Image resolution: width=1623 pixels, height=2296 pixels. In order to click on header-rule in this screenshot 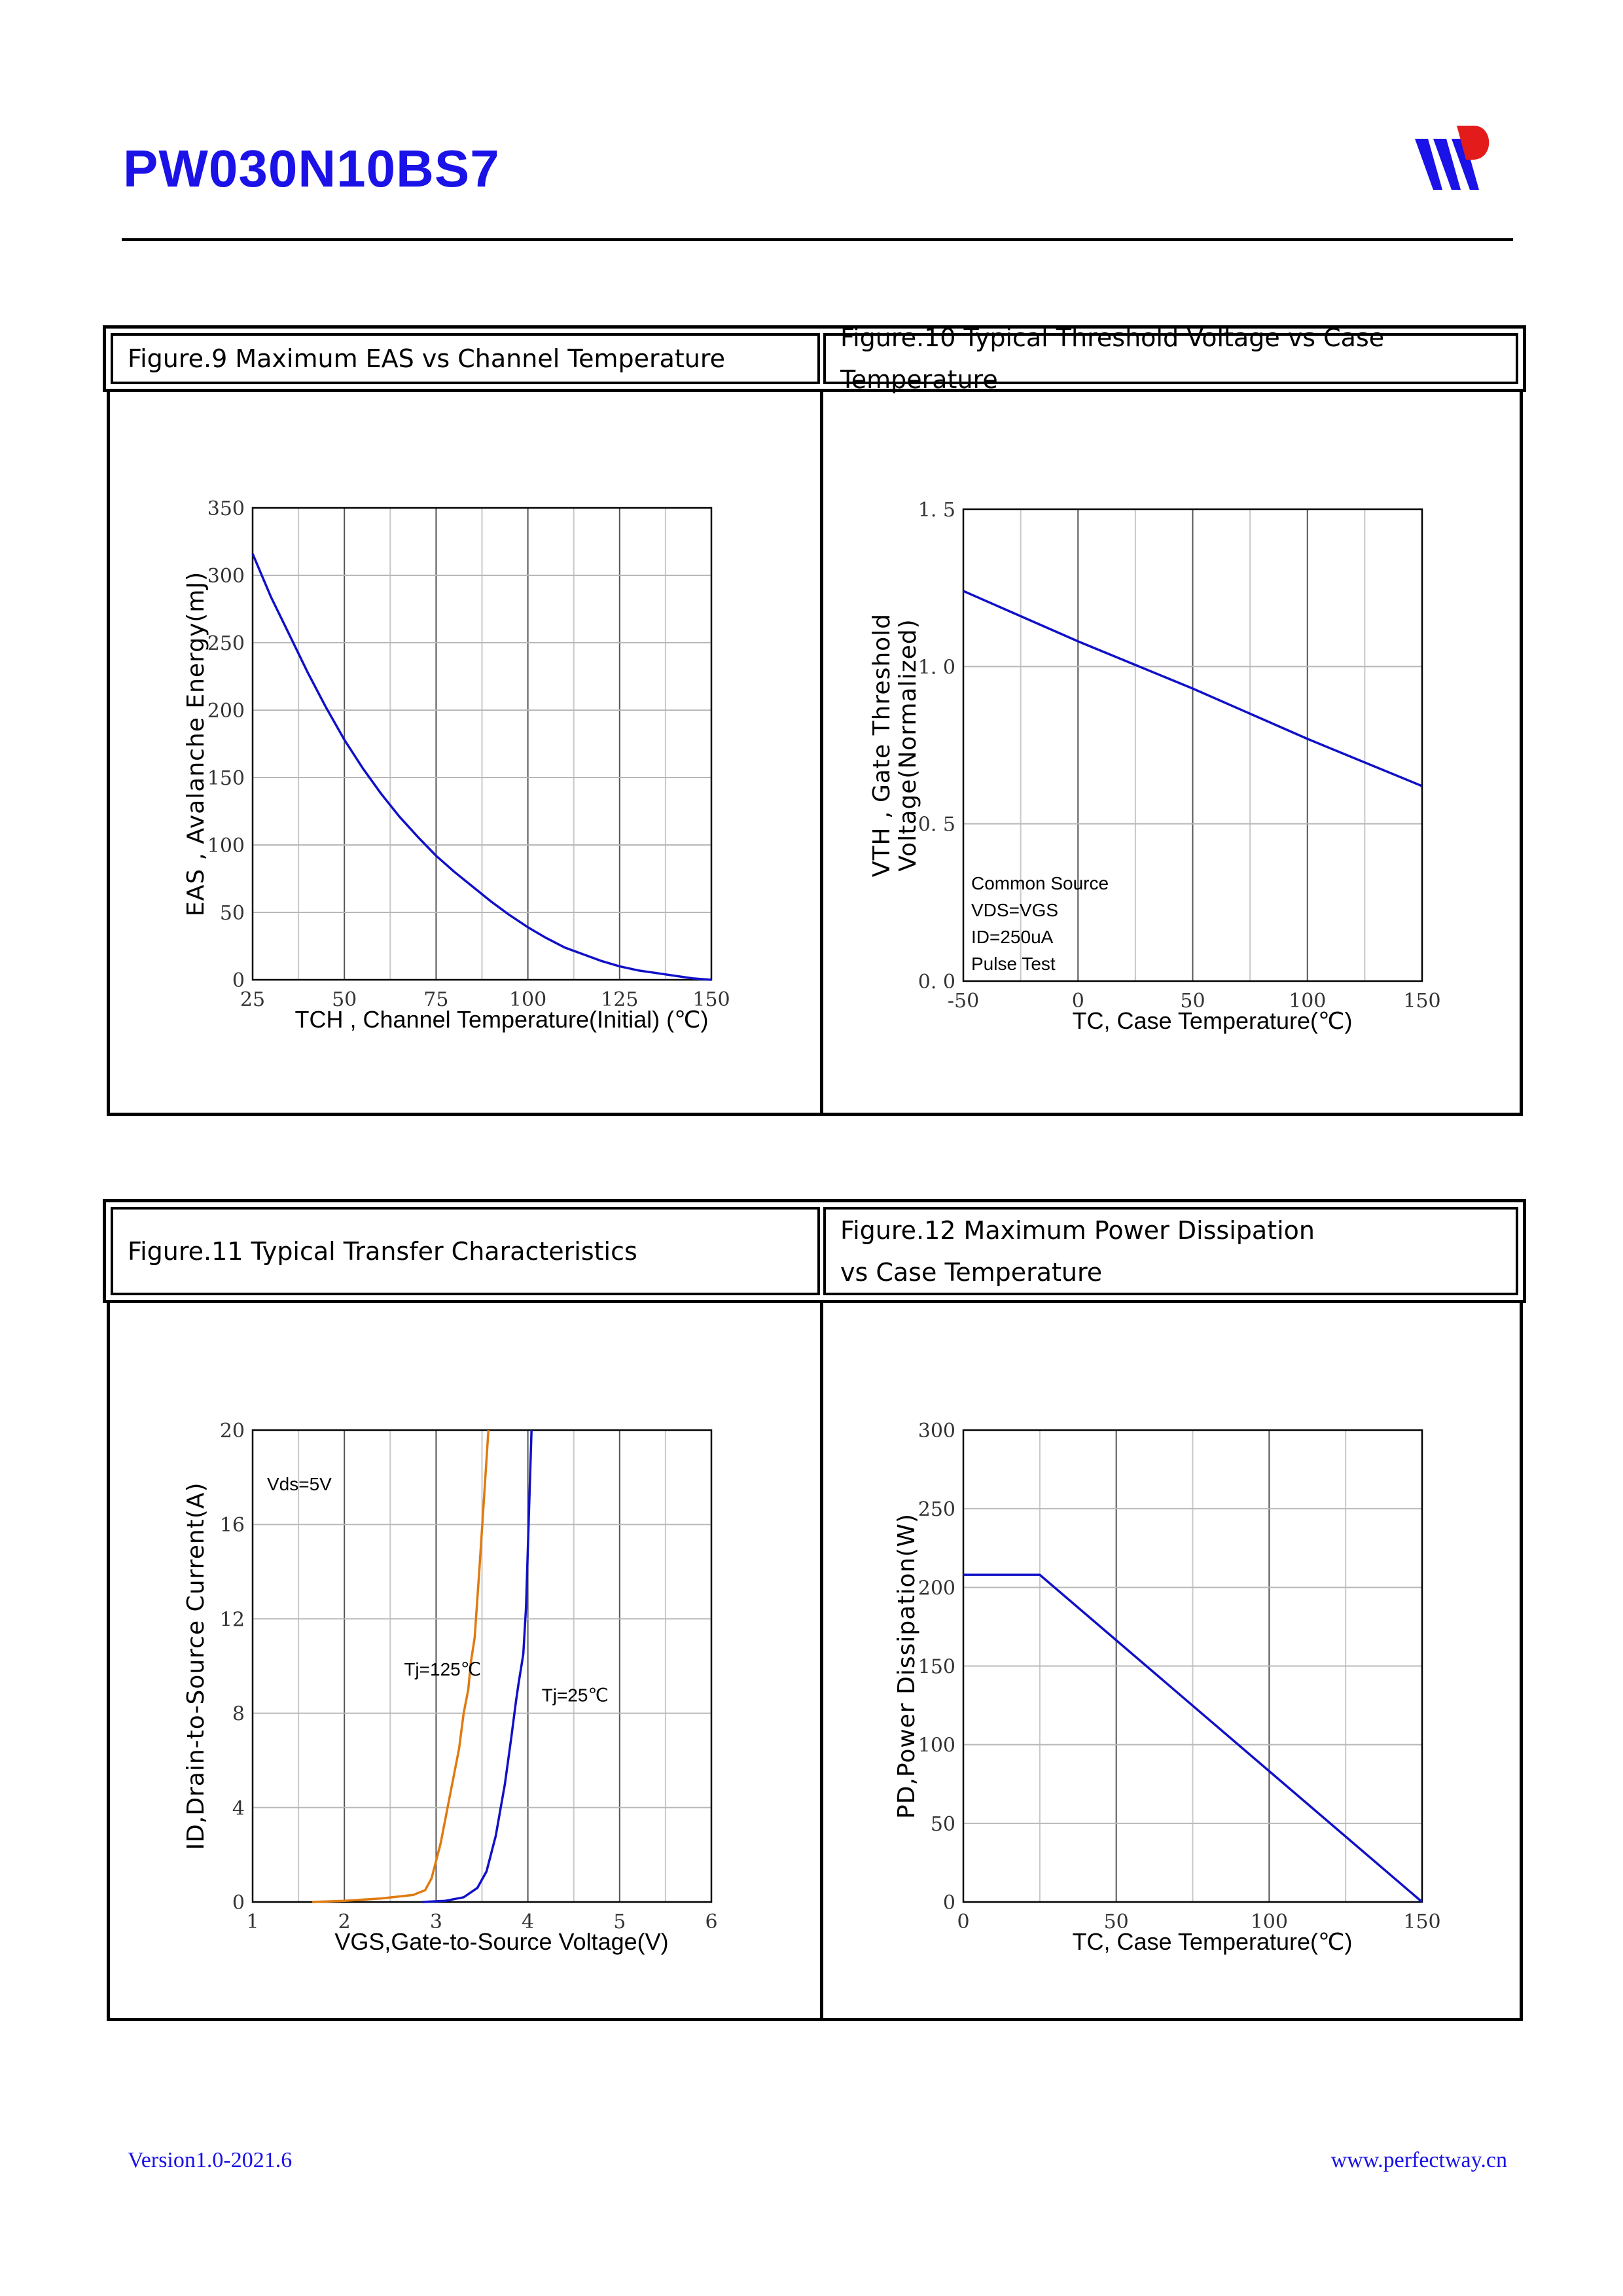, I will do `click(818, 239)`.